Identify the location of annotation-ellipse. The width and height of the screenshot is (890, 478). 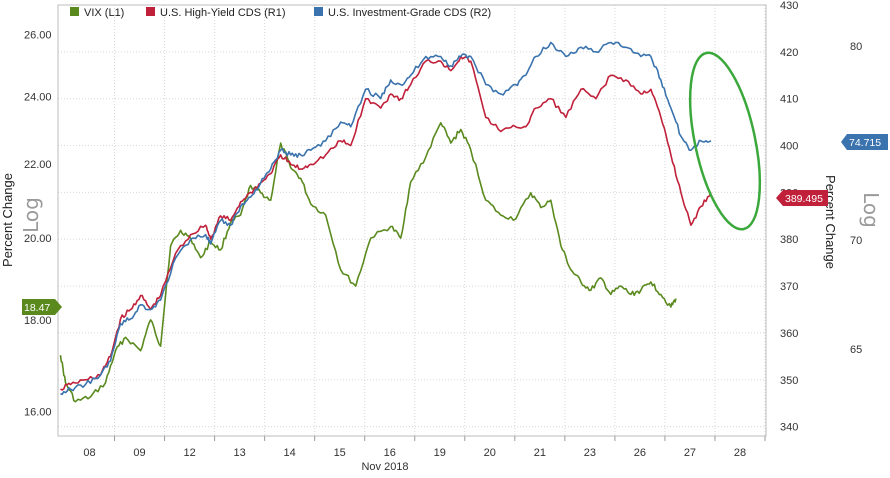
(725, 141).